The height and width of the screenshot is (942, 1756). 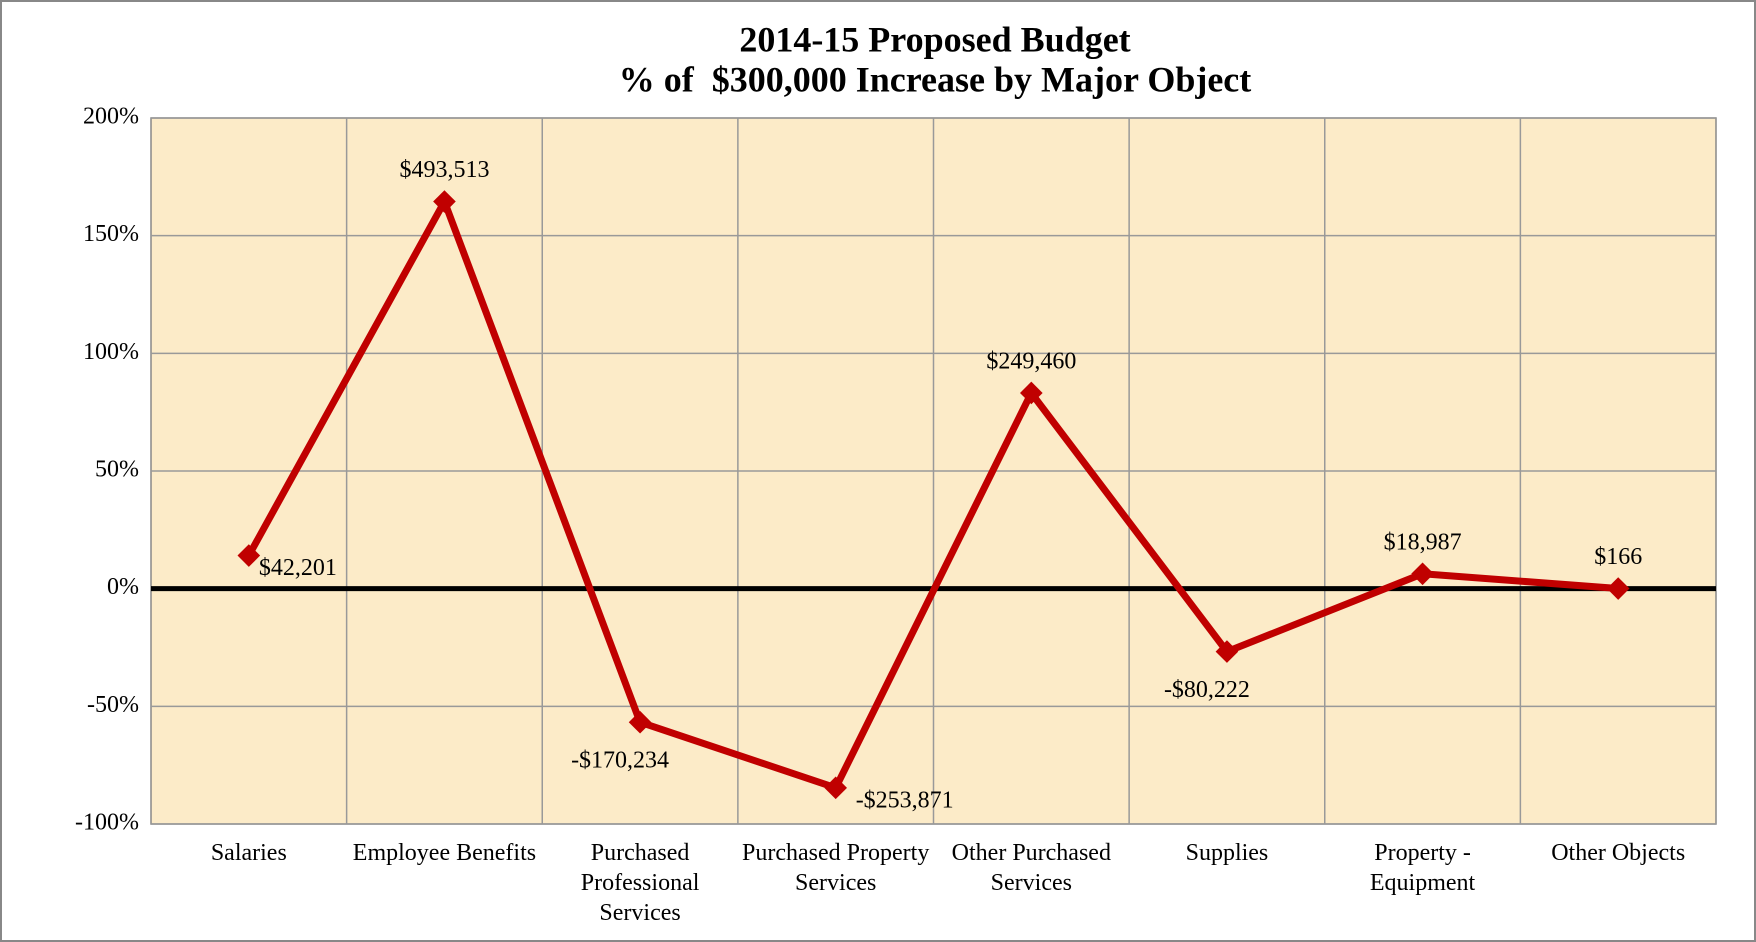 What do you see at coordinates (111, 234) in the screenshot?
I see `y-tick-label: 150%` at bounding box center [111, 234].